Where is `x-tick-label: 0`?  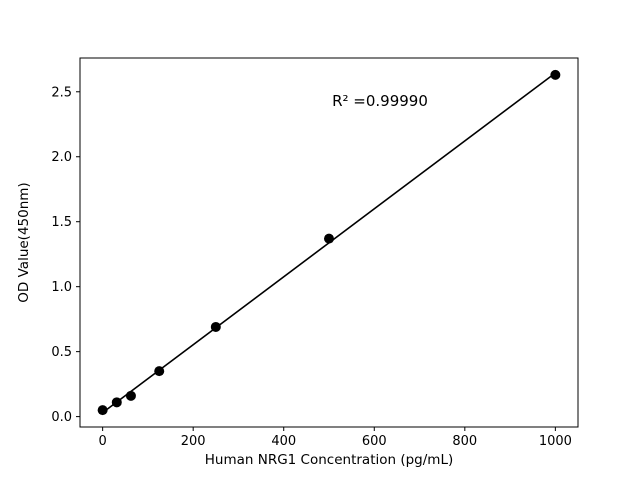 x-tick-label: 0 is located at coordinates (102, 441).